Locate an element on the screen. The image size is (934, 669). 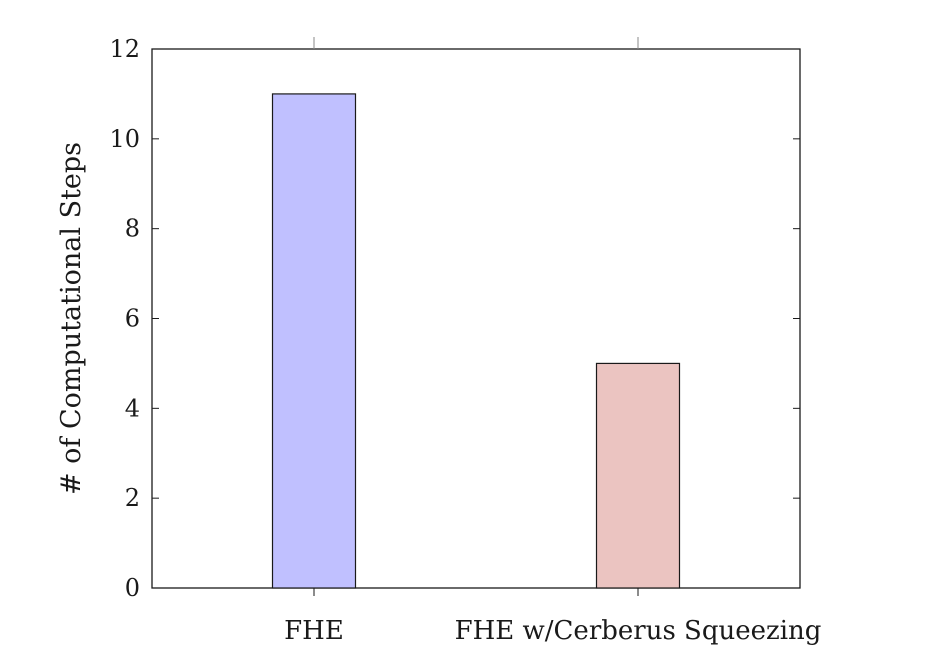
y-tick-label-6: 6 is located at coordinates (132, 319).